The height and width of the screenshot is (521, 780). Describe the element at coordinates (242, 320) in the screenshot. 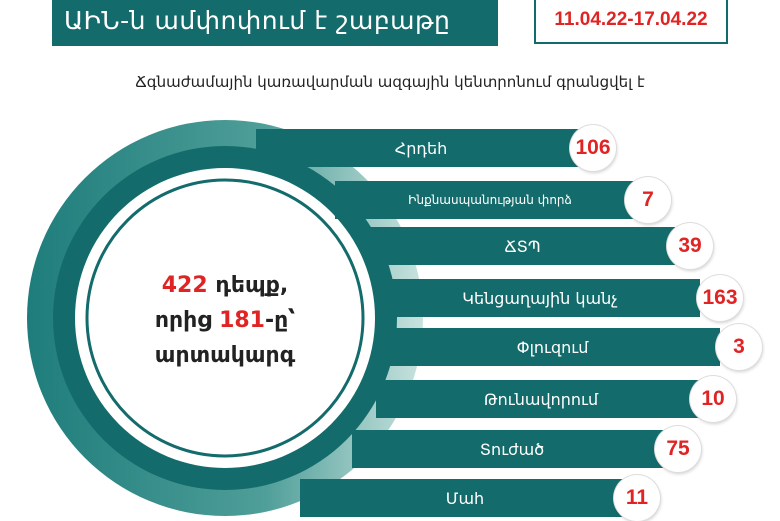

I see `outside-count: 181` at that location.